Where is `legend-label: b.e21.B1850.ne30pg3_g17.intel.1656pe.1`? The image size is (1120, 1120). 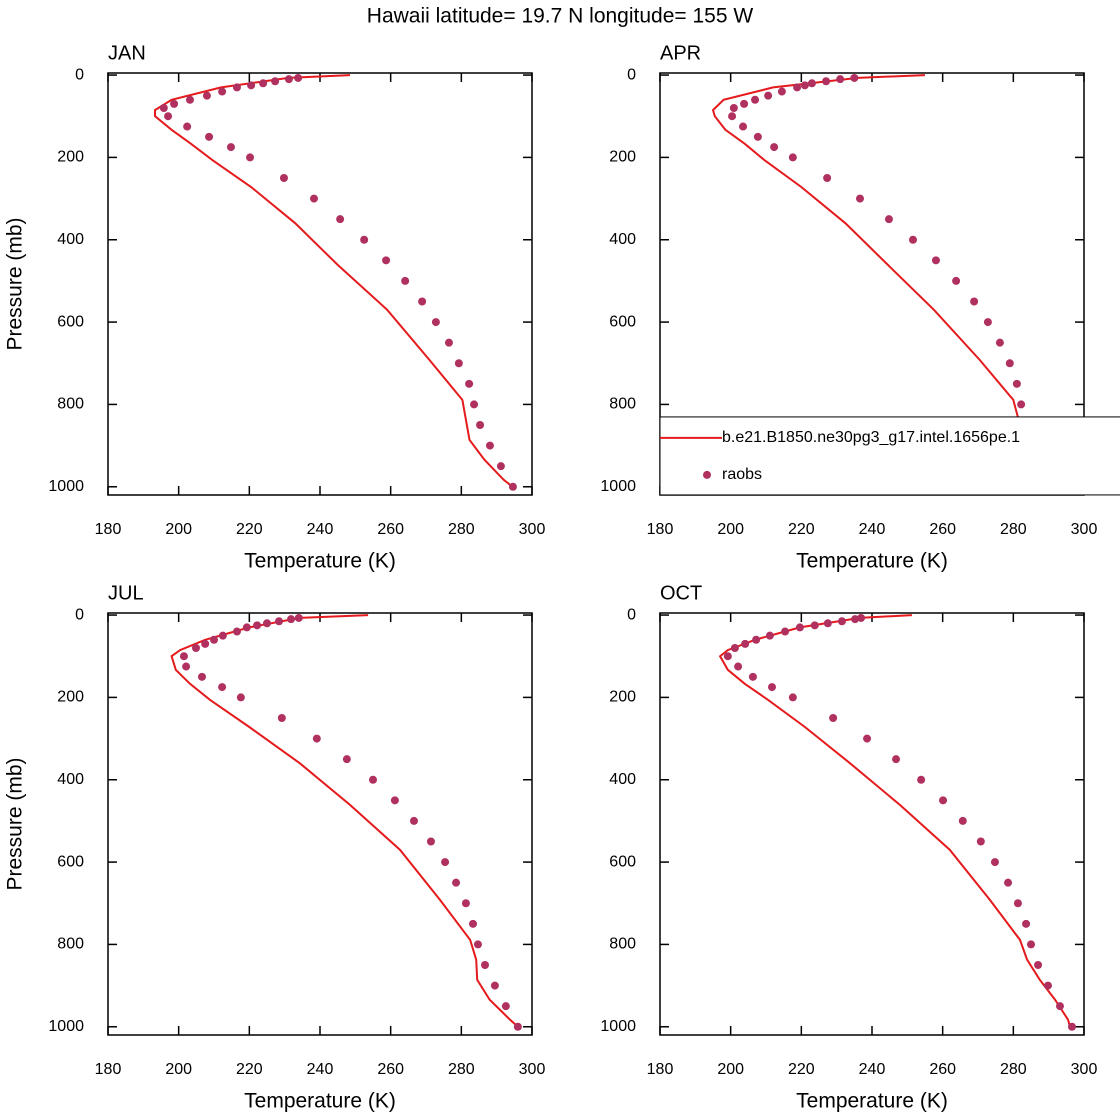 legend-label: b.e21.B1850.ne30pg3_g17.intel.1656pe.1 is located at coordinates (871, 437).